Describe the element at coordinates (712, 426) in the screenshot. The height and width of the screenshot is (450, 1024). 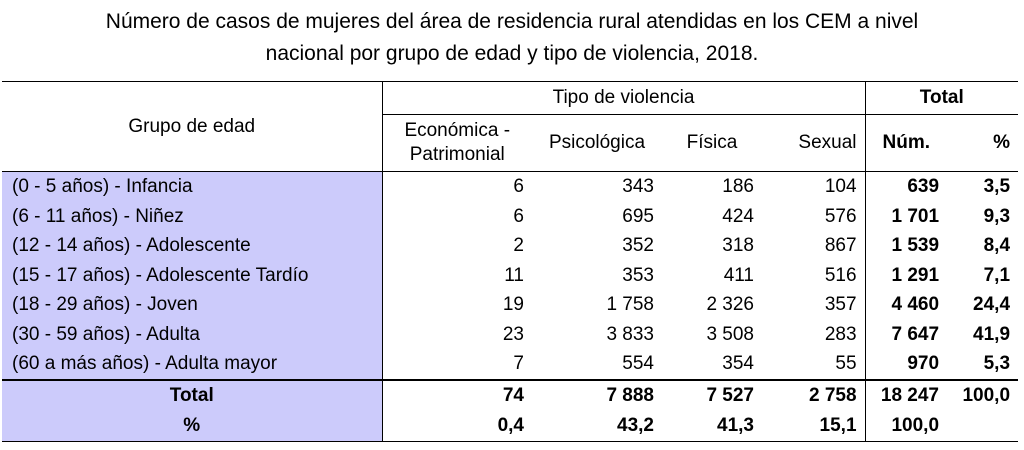
I see `percent-fisica: 41,3` at that location.